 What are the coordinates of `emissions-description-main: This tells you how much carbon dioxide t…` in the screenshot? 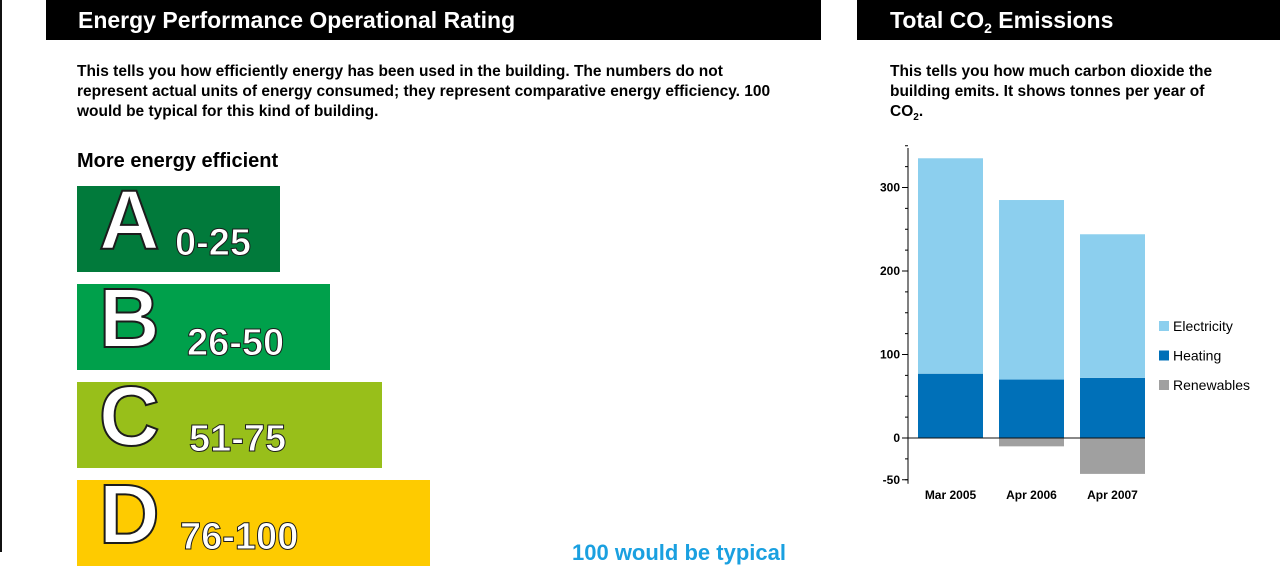 It's located at (1051, 91).